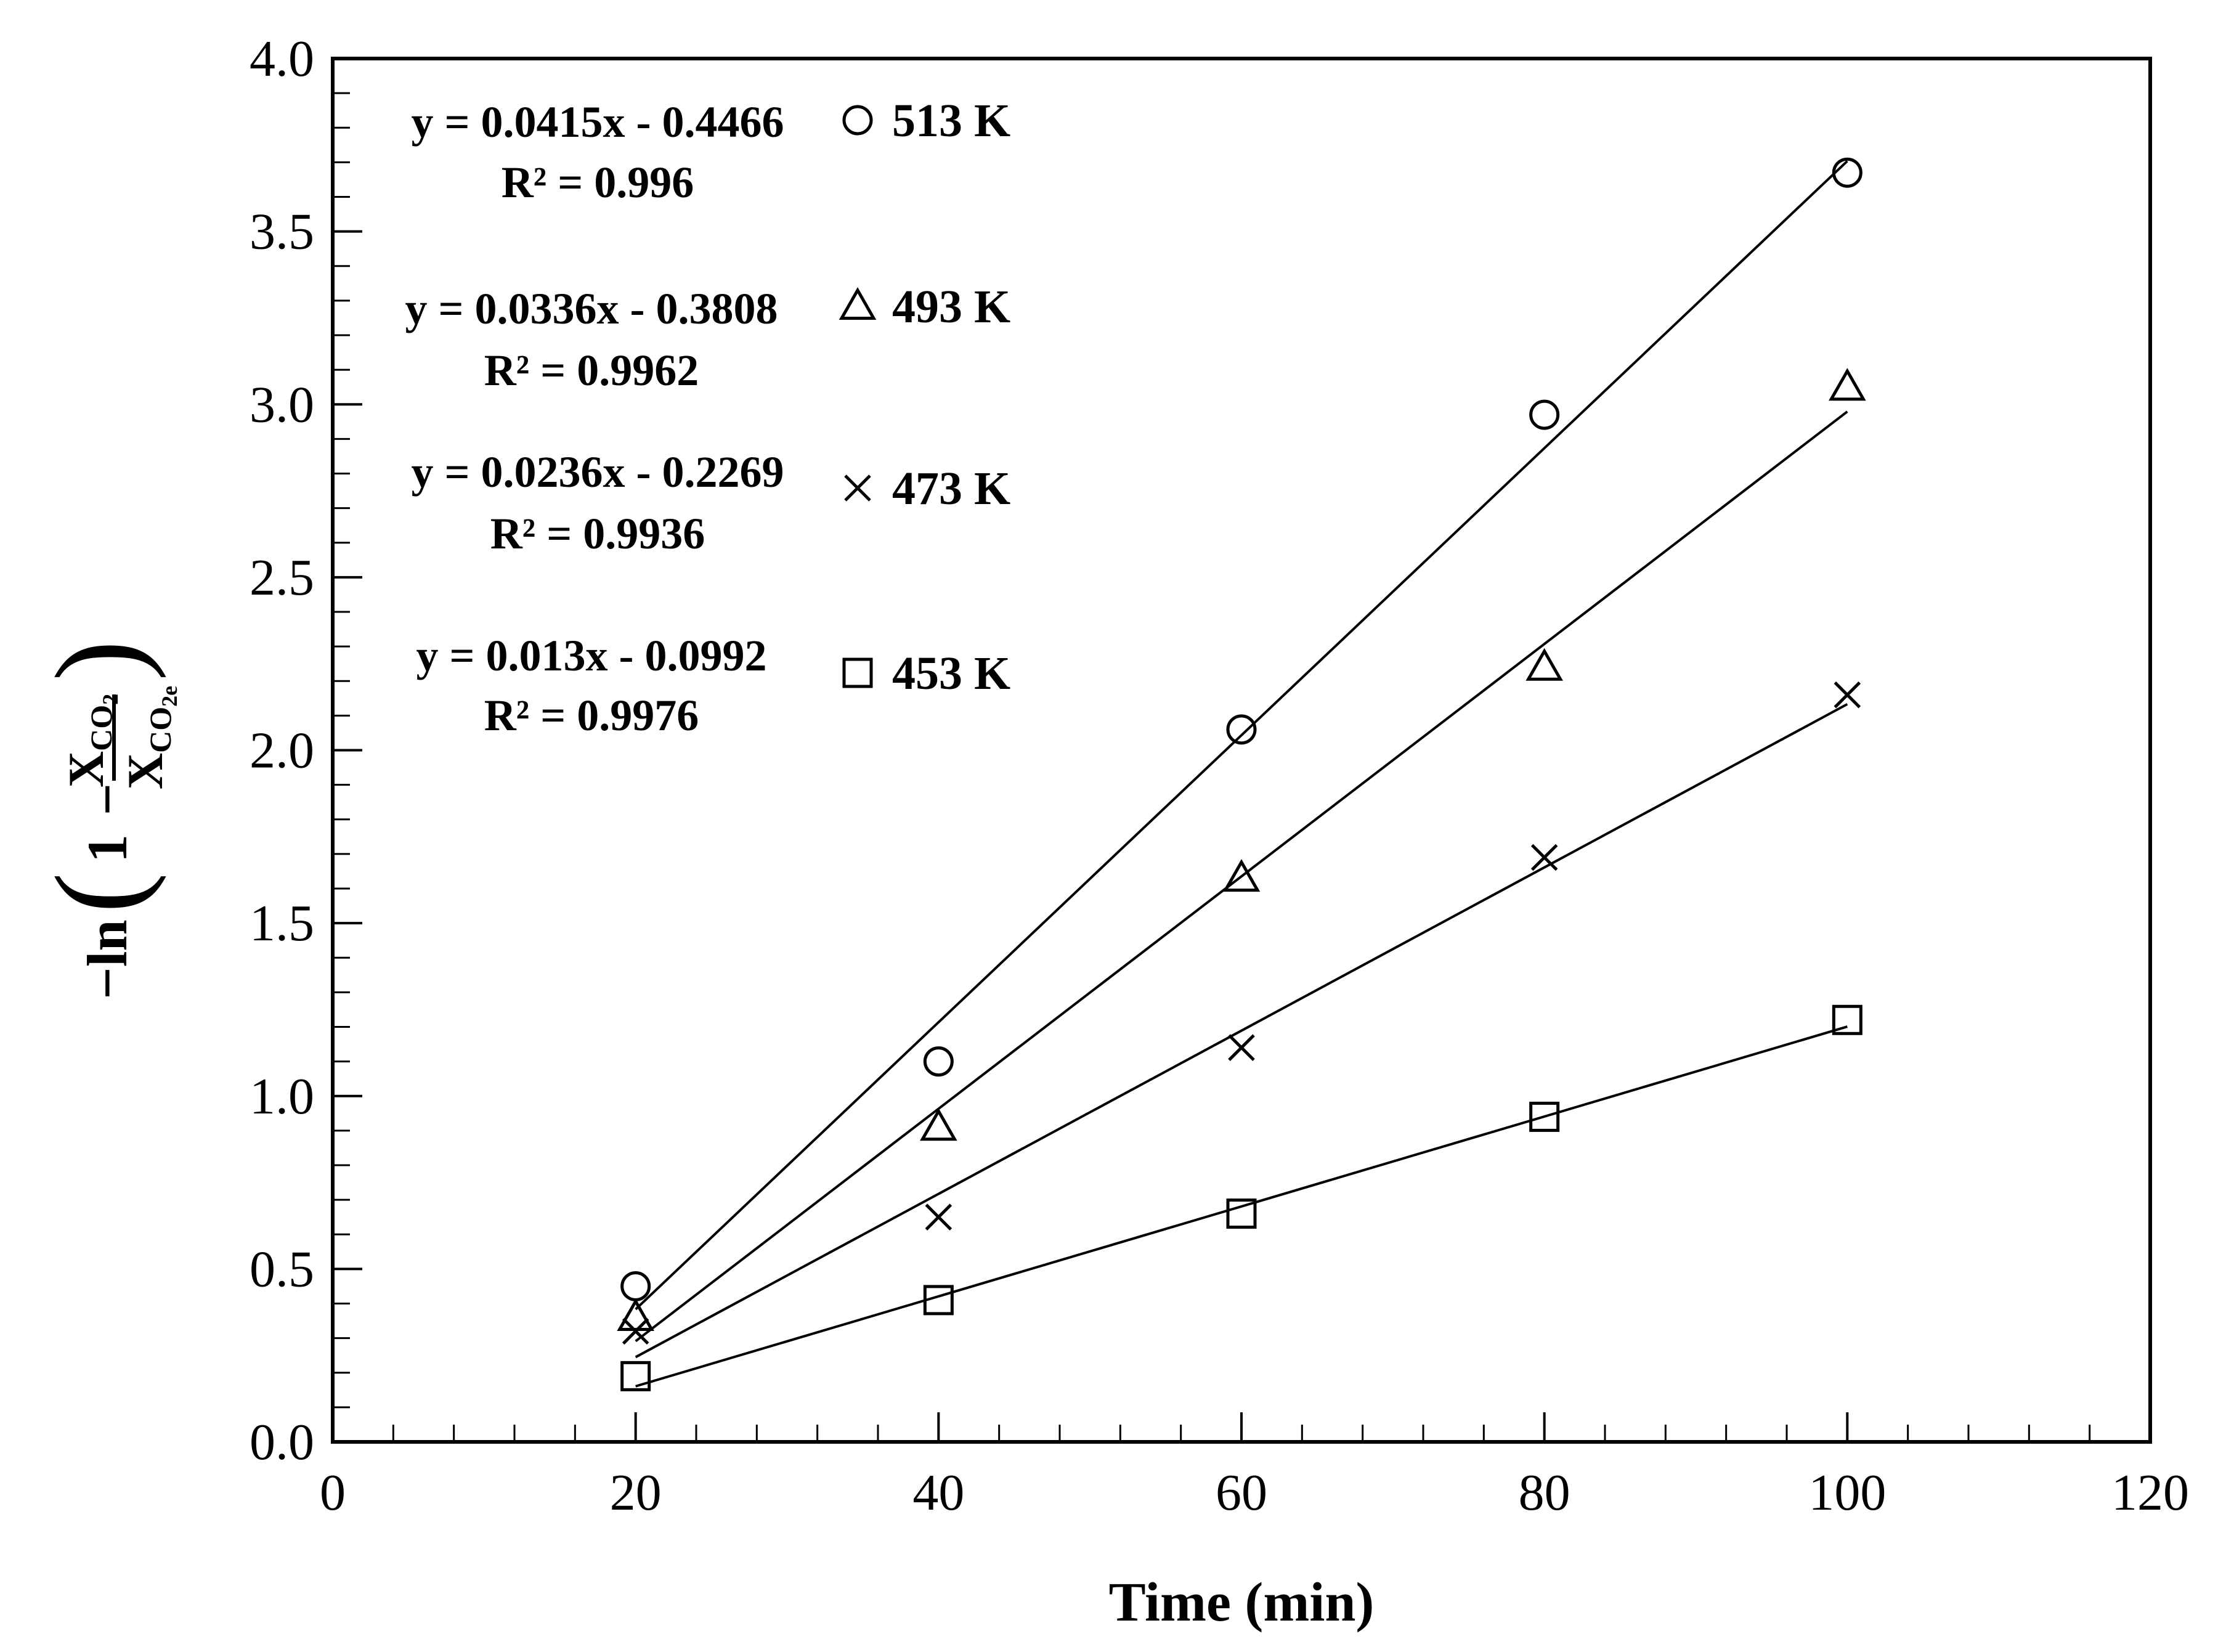 This screenshot has height=1652, width=2226. Describe the element at coordinates (282, 1269) in the screenshot. I see `y-tick-label: 0.5` at that location.